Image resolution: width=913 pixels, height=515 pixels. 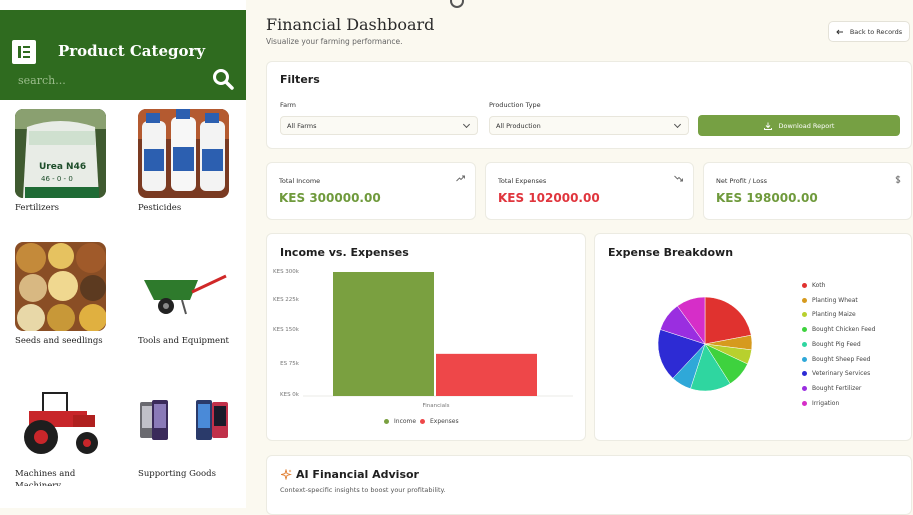 I want to click on legend-label: Bought Fertilizer, so click(x=837, y=388).